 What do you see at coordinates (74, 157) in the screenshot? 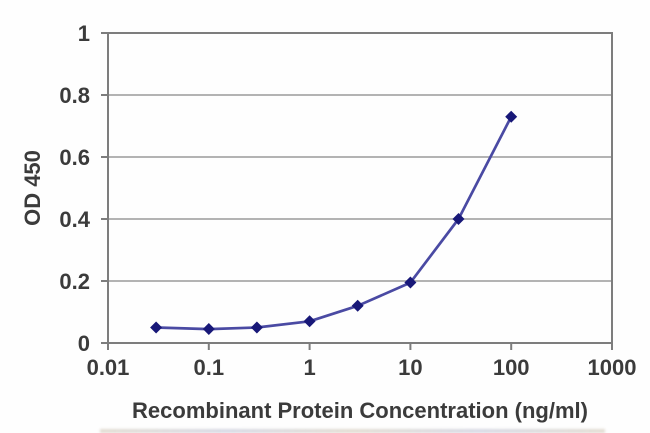
I see `y-tick-label: 0.6` at bounding box center [74, 157].